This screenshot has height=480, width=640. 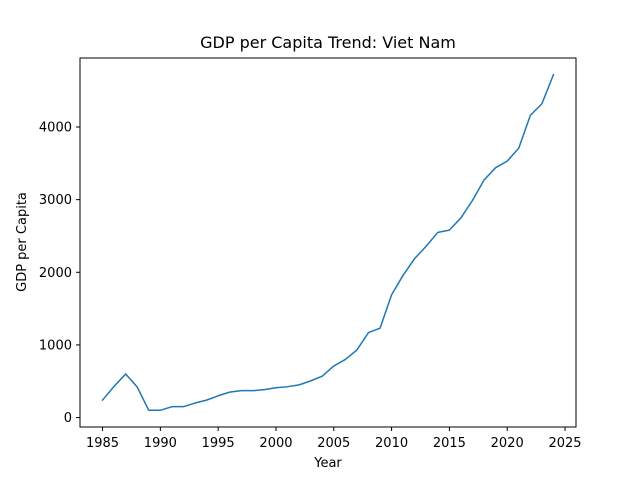 What do you see at coordinates (55, 128) in the screenshot?
I see `y-tick-label: 4000` at bounding box center [55, 128].